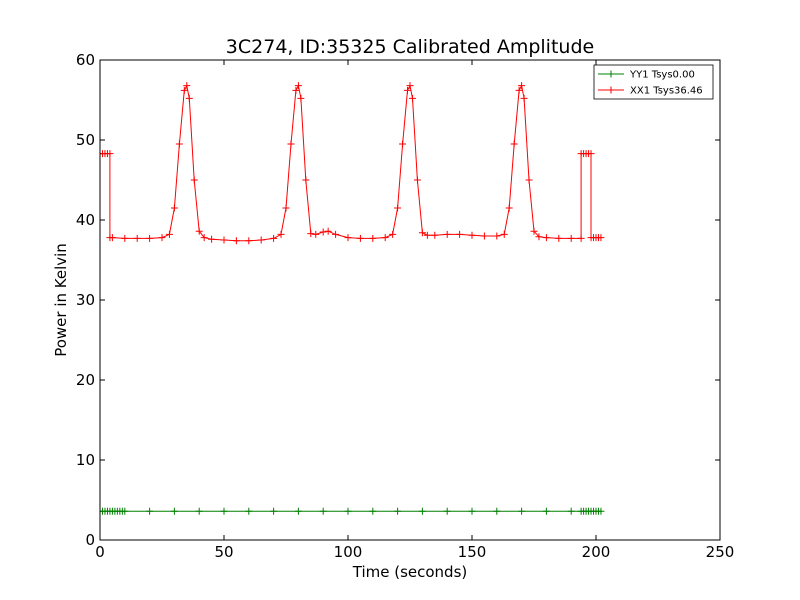 The width and height of the screenshot is (800, 600). I want to click on x-tick-label: 200, so click(596, 552).